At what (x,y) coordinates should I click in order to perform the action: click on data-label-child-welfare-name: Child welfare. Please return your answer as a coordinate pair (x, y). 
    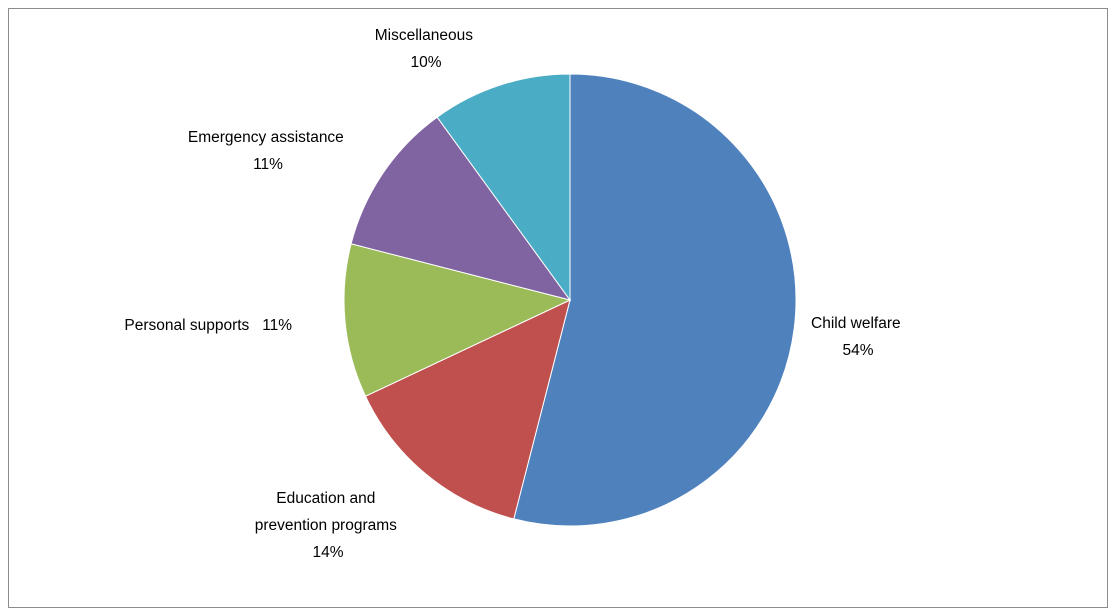
    Looking at the image, I should click on (856, 323).